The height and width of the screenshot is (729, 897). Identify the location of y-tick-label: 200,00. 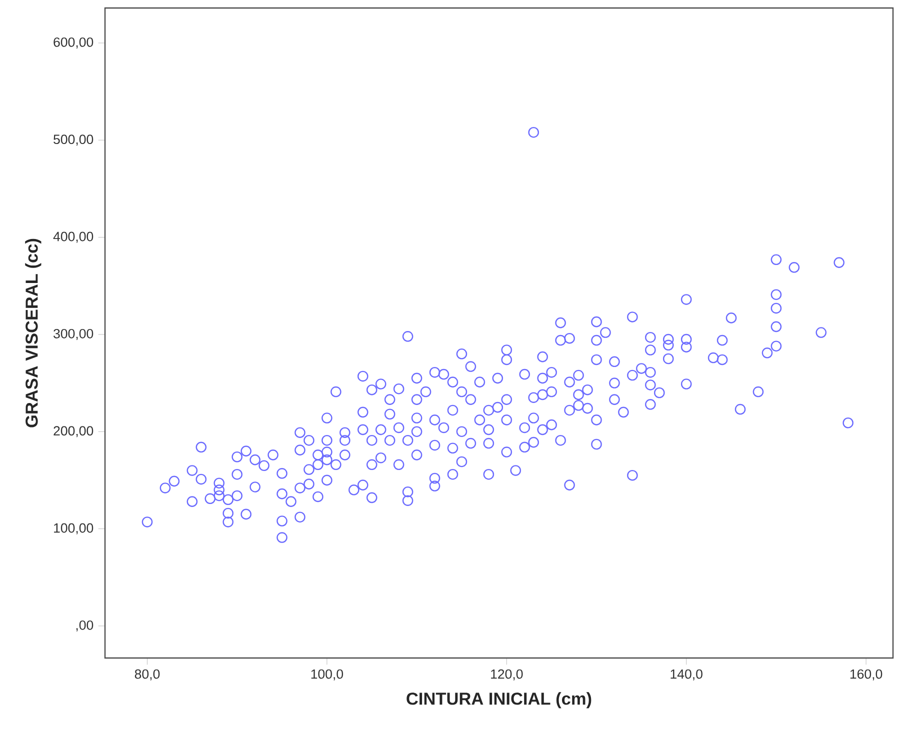
(74, 432).